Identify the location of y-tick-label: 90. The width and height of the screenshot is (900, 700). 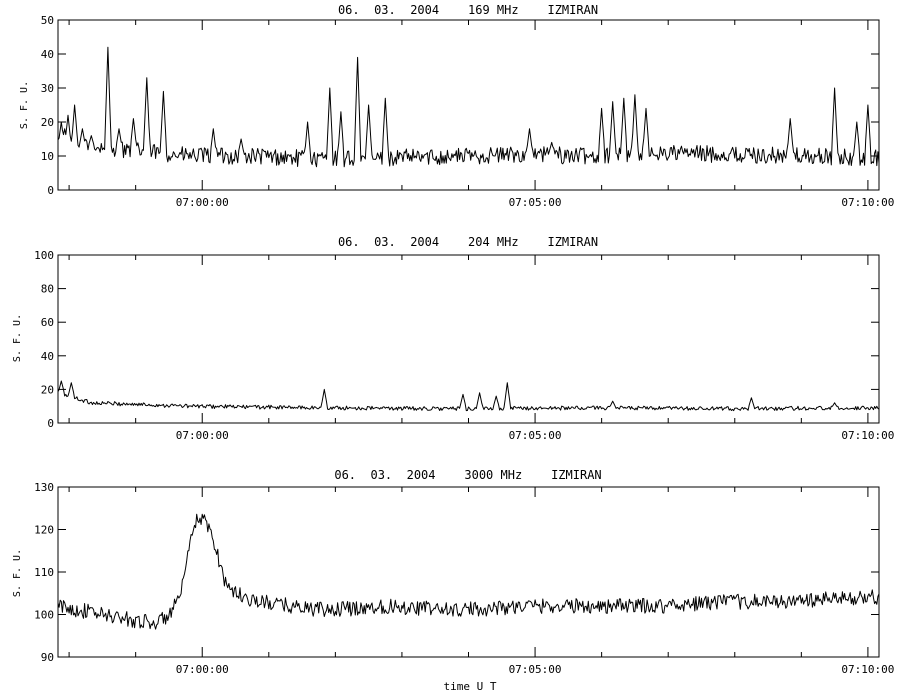
(47, 657).